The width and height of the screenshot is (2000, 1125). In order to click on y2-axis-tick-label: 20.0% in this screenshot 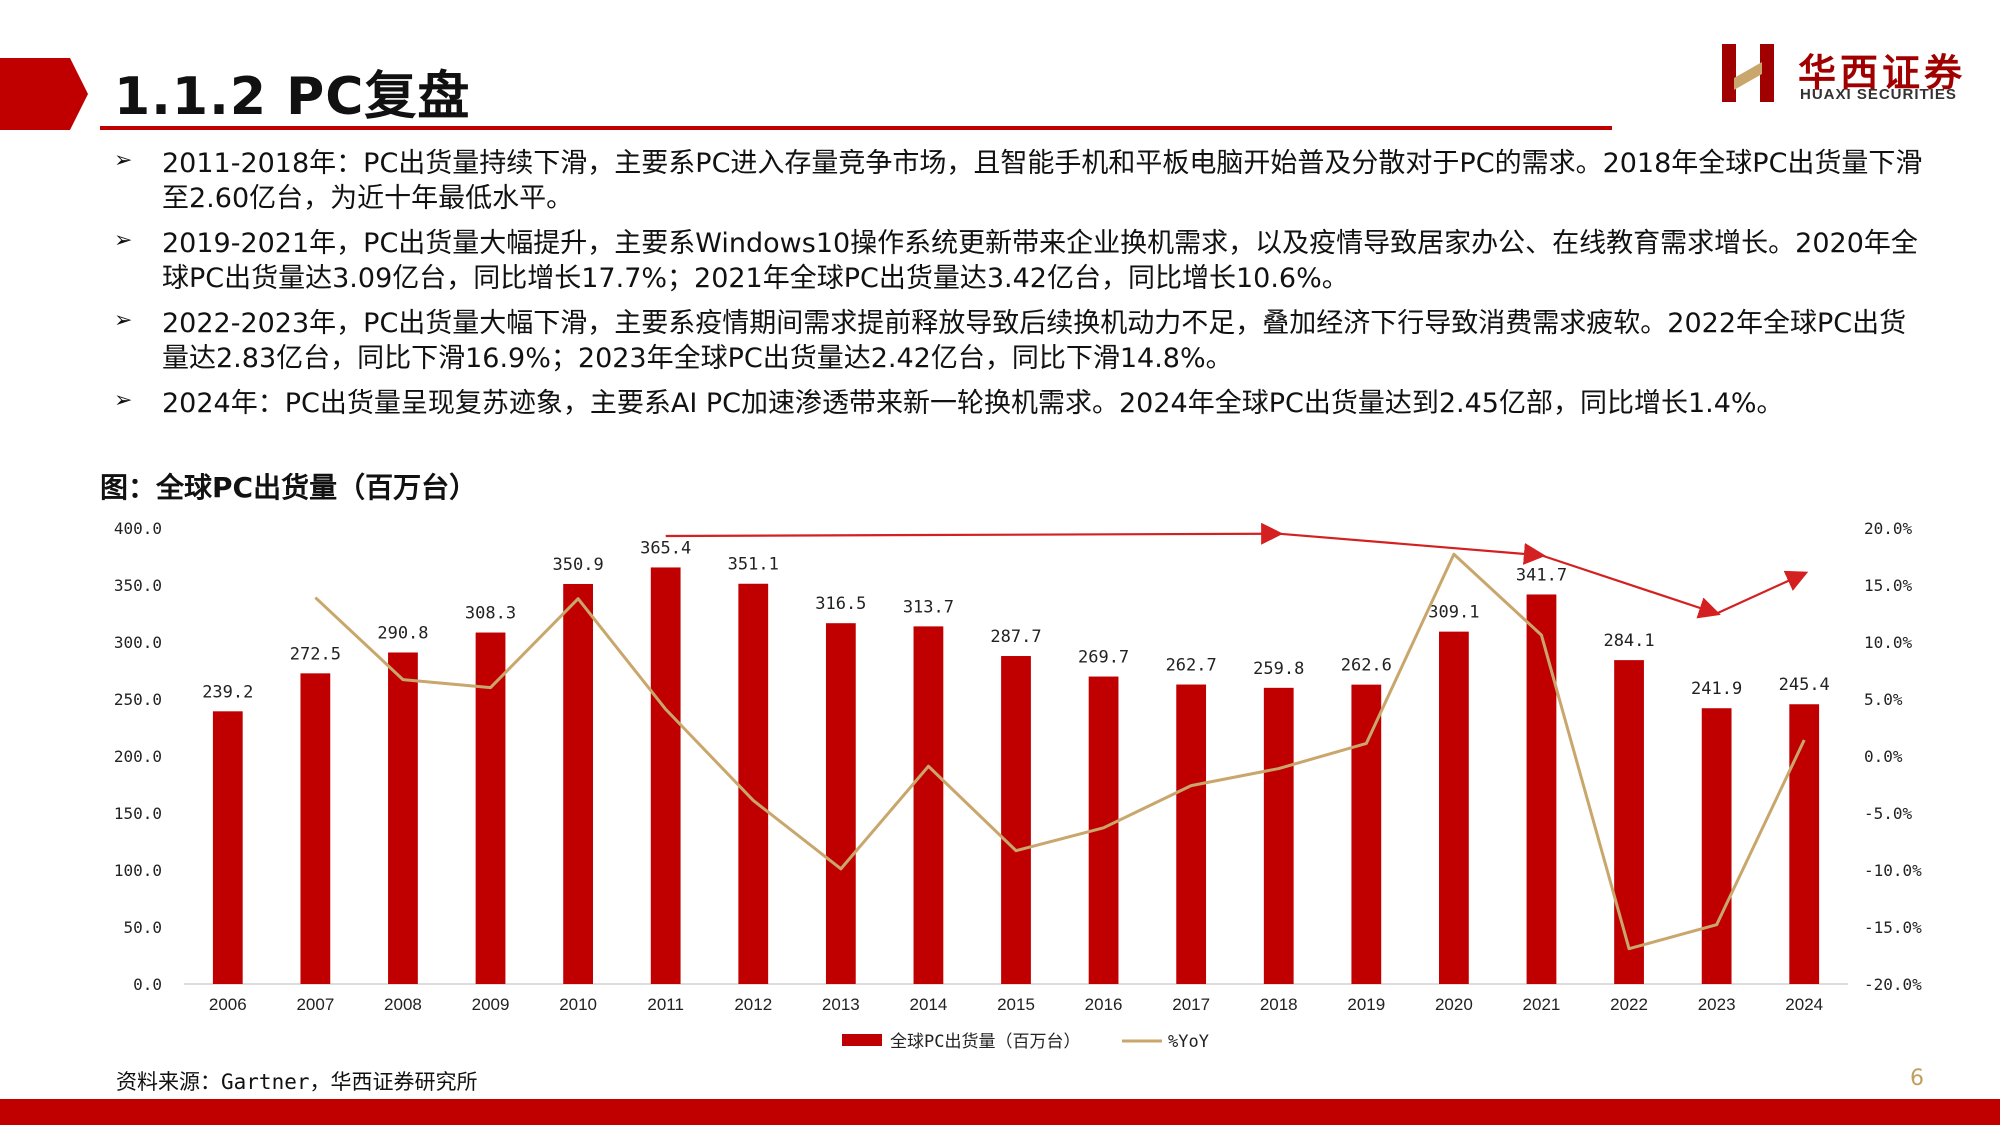, I will do `click(1888, 528)`.